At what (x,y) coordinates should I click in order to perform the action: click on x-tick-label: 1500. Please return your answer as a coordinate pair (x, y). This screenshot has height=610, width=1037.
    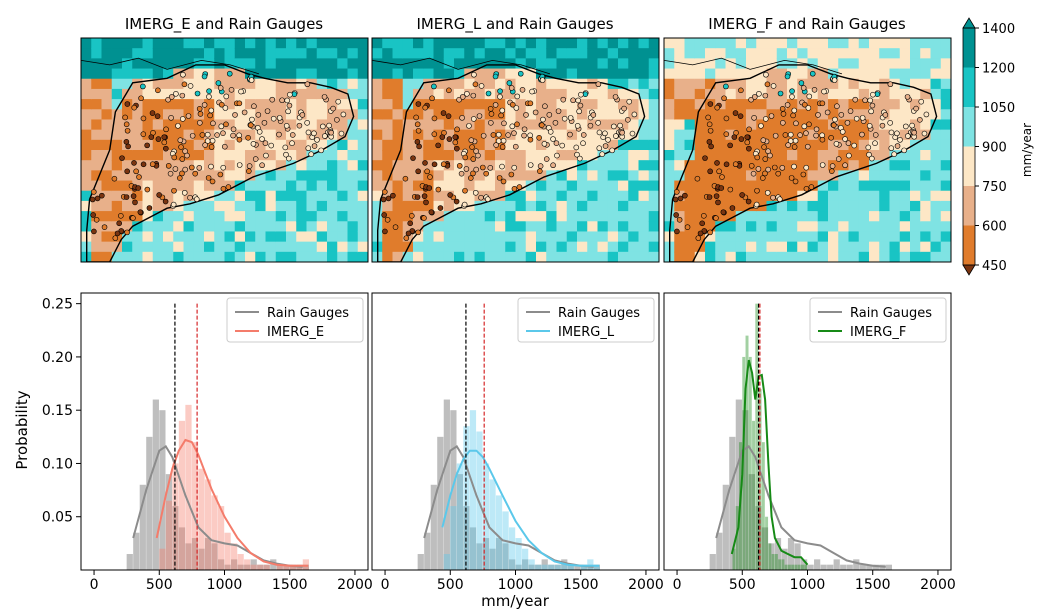
    Looking at the image, I should click on (581, 585).